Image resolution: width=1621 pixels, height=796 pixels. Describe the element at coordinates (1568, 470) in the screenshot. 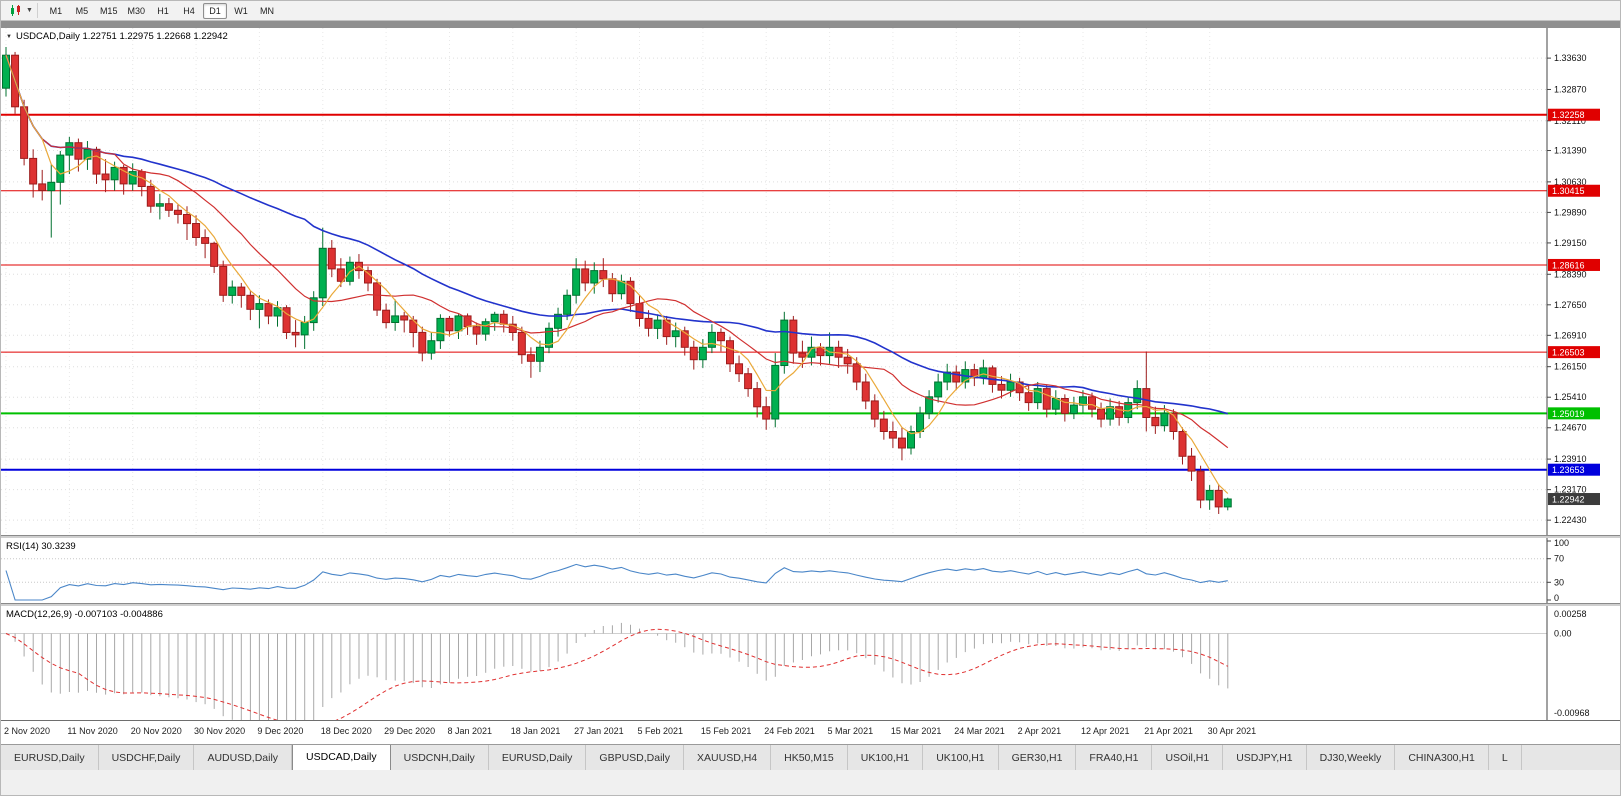

I see `svg-text: 1.23653` at that location.